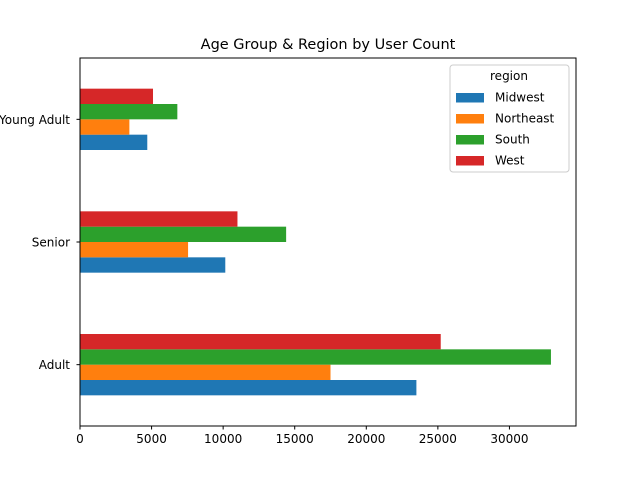  I want to click on x-tick-label: 20000, so click(366, 439).